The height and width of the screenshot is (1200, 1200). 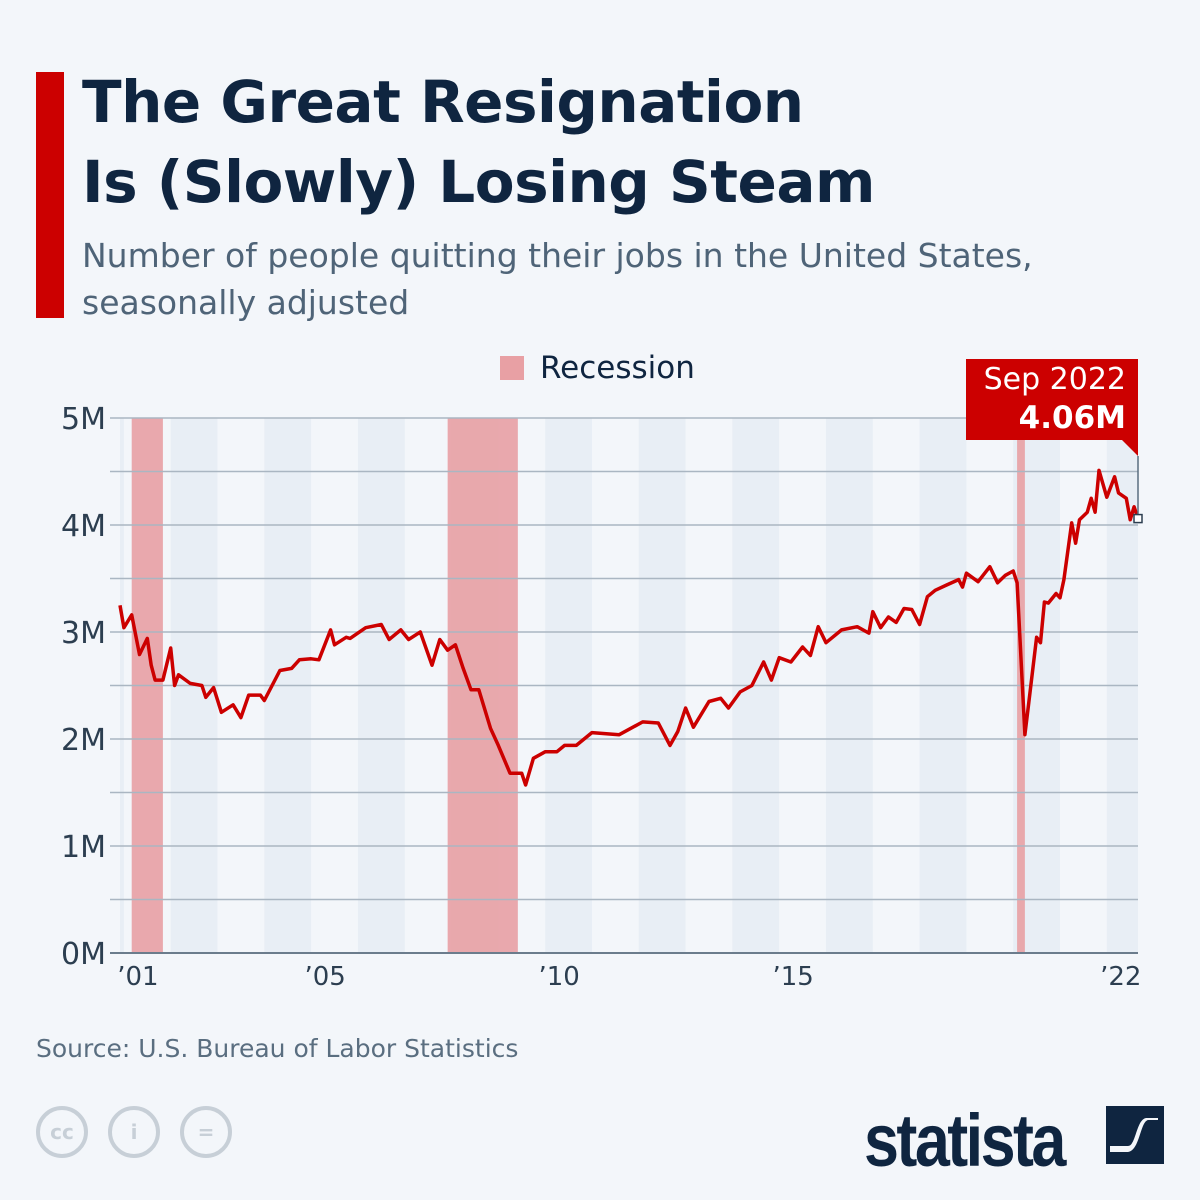 I want to click on legend: Recession, so click(x=597, y=368).